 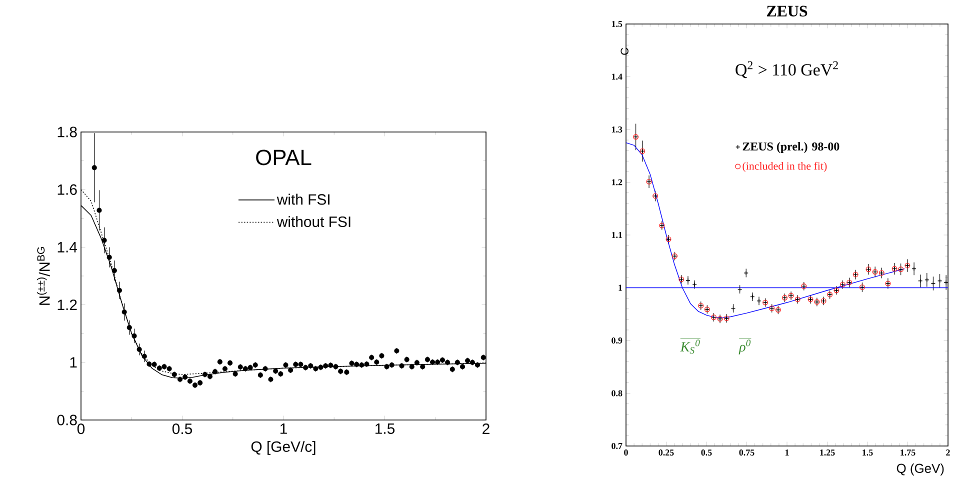 I want to click on y-tick-label: 0.9, so click(x=617, y=340).